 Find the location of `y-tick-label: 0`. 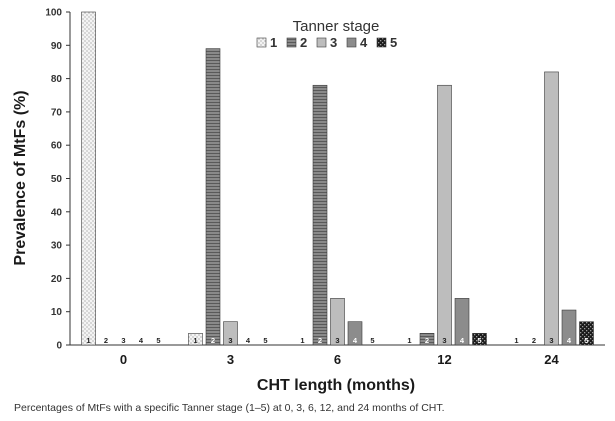

y-tick-label: 0 is located at coordinates (59, 346).